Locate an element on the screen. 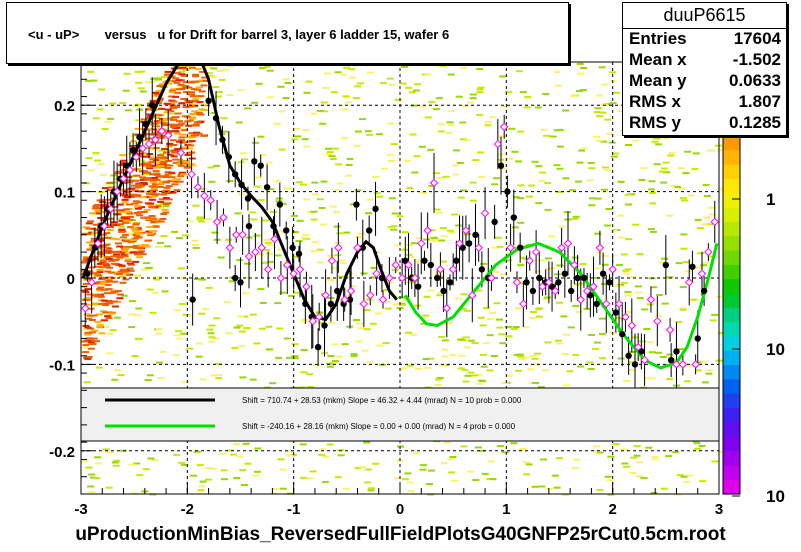  color-scale-band is located at coordinates (731, 301).